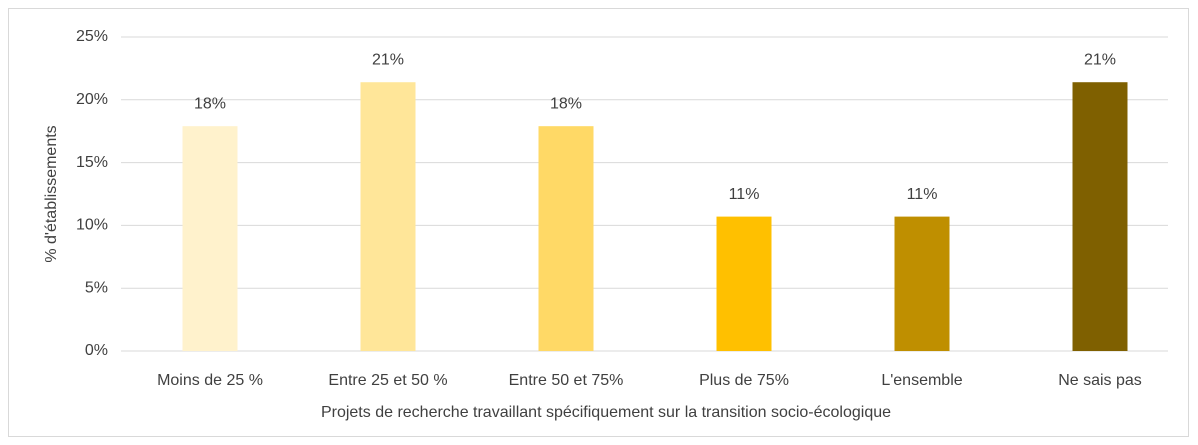  Describe the element at coordinates (92, 99) in the screenshot. I see `y-tick-label: 20%` at that location.